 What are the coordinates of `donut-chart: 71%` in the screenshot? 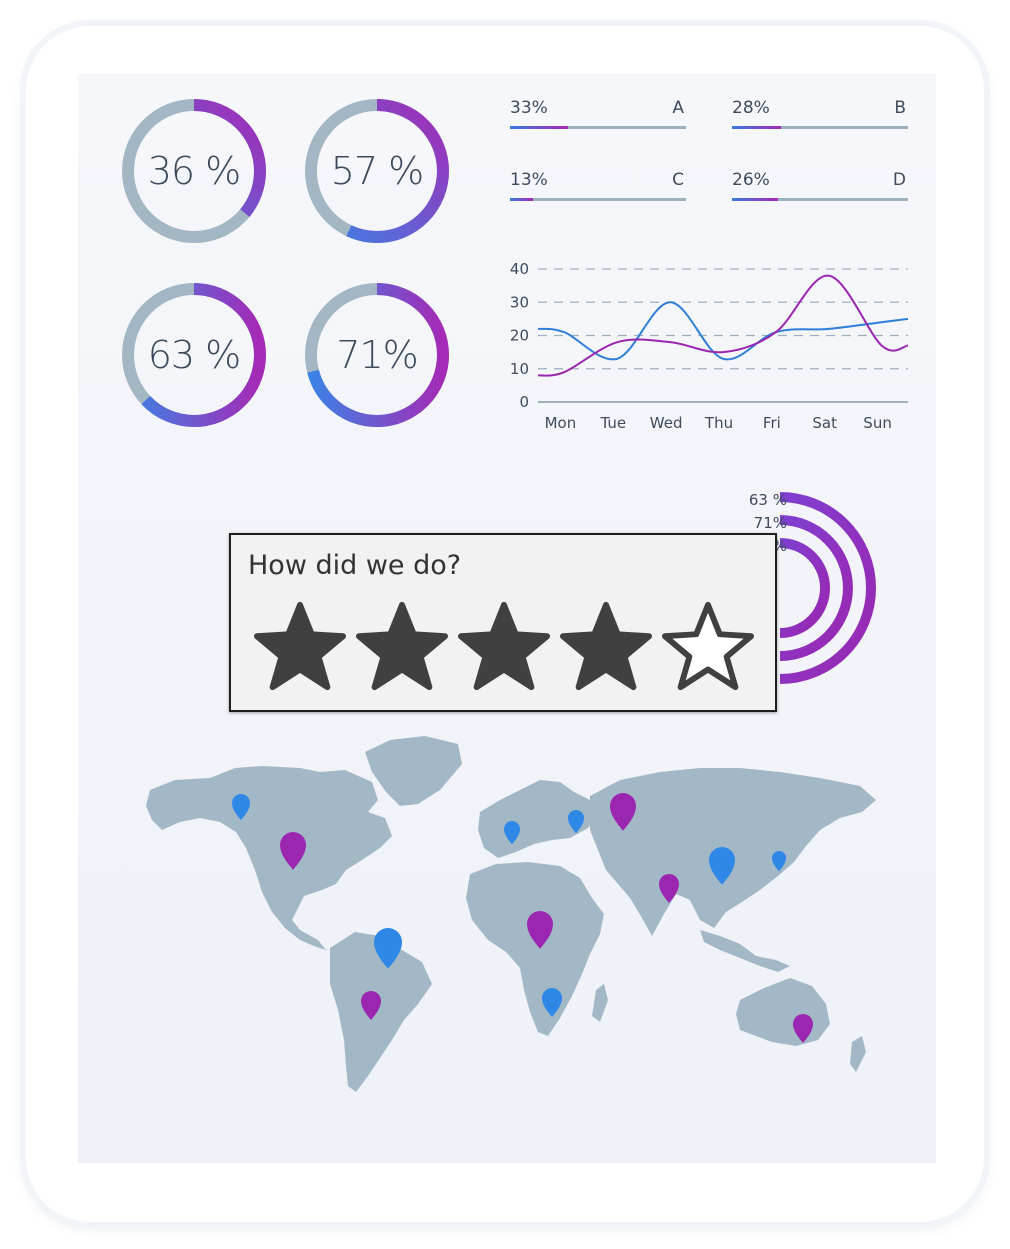 It's located at (377, 355).